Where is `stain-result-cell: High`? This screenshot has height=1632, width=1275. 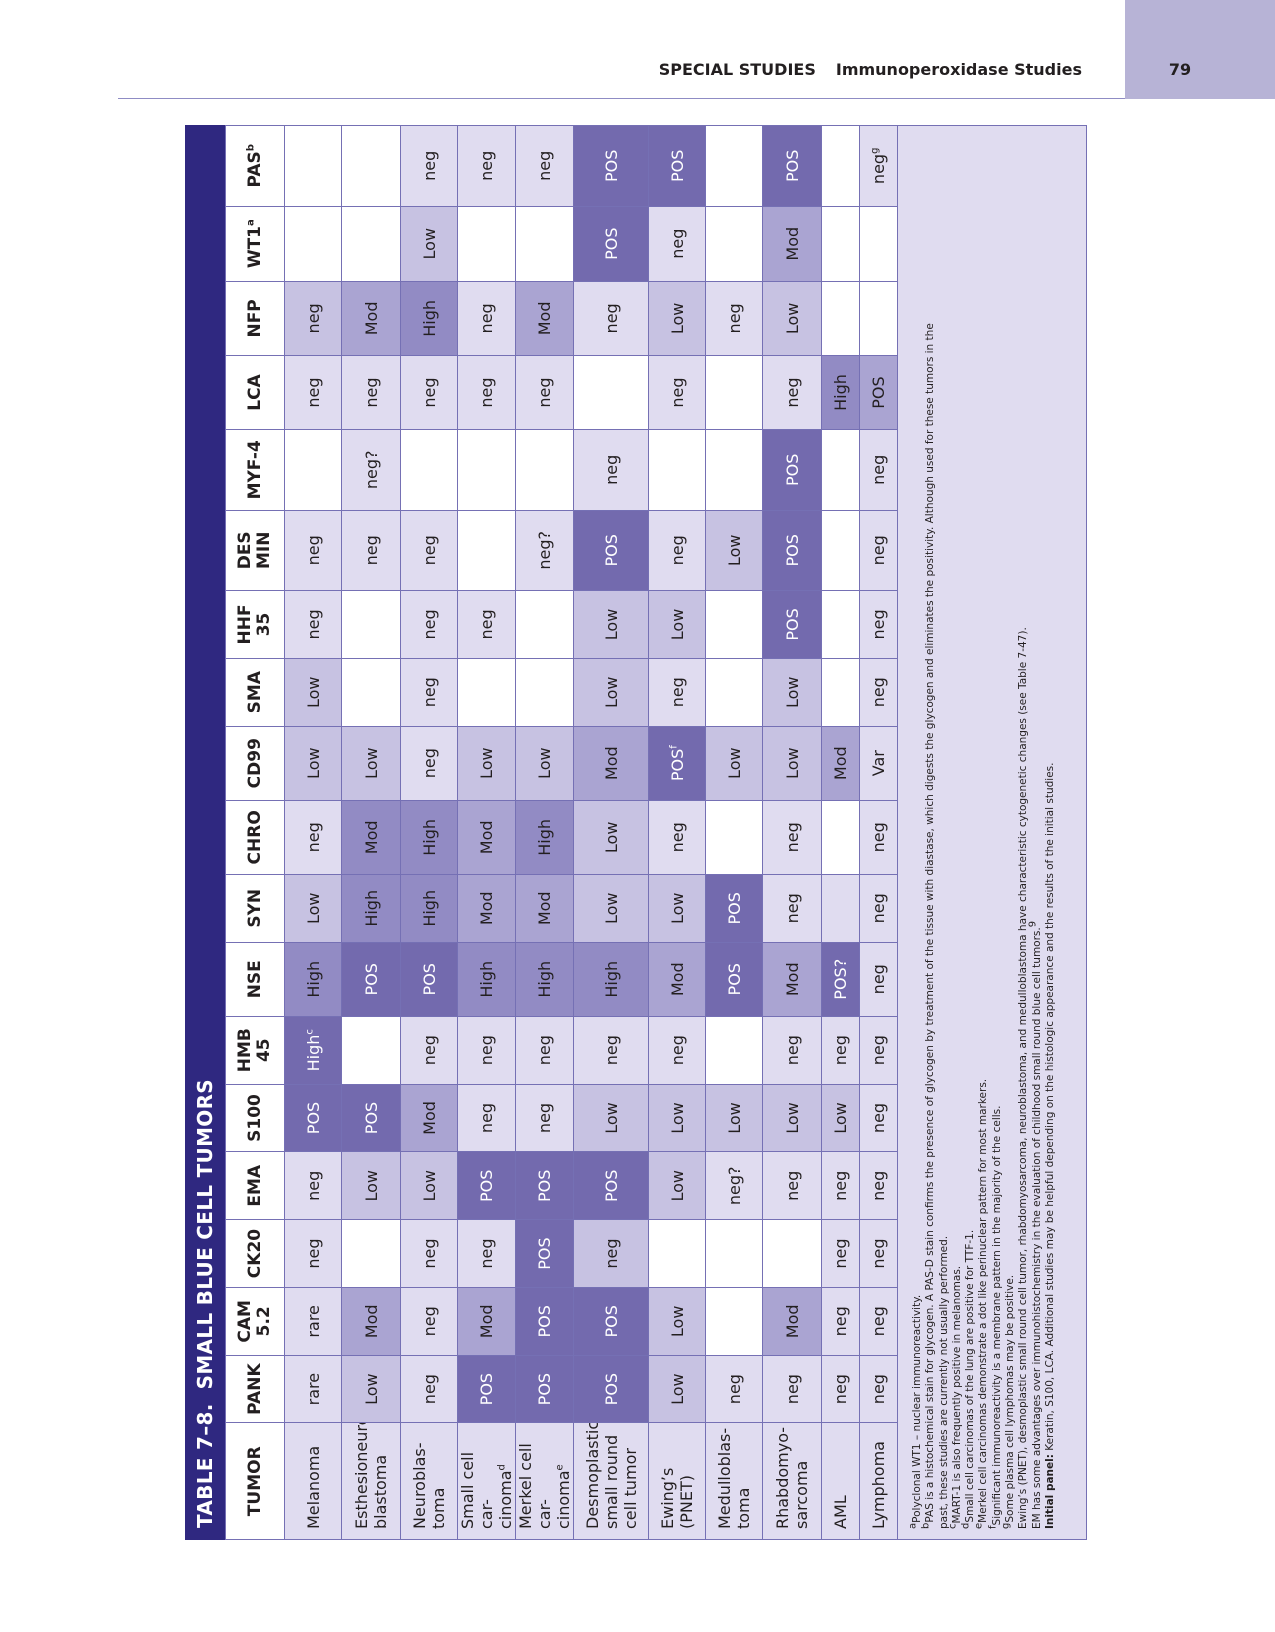 stain-result-cell: High is located at coordinates (544, 979).